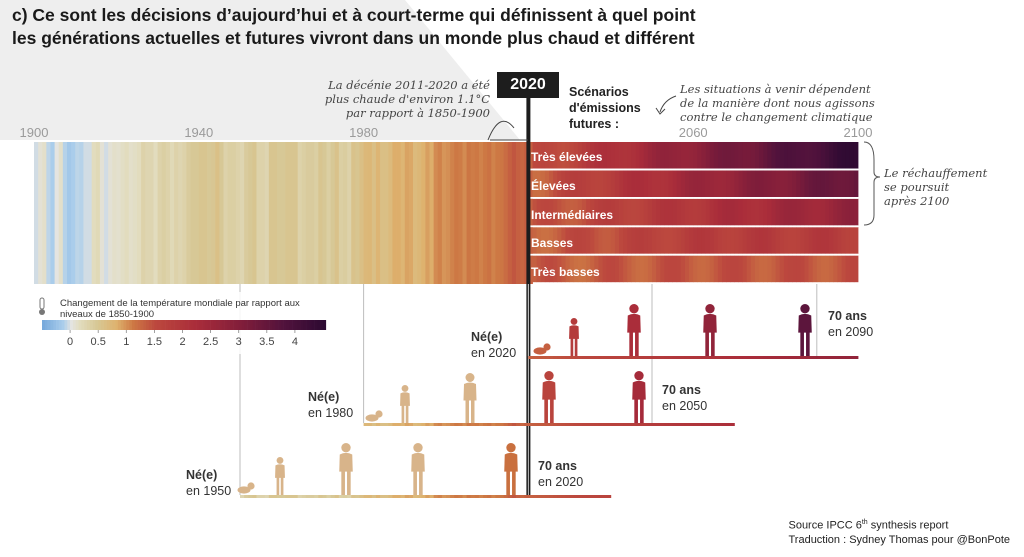  What do you see at coordinates (728, 240) in the screenshot?
I see `scenario-4-stripe-2068` at bounding box center [728, 240].